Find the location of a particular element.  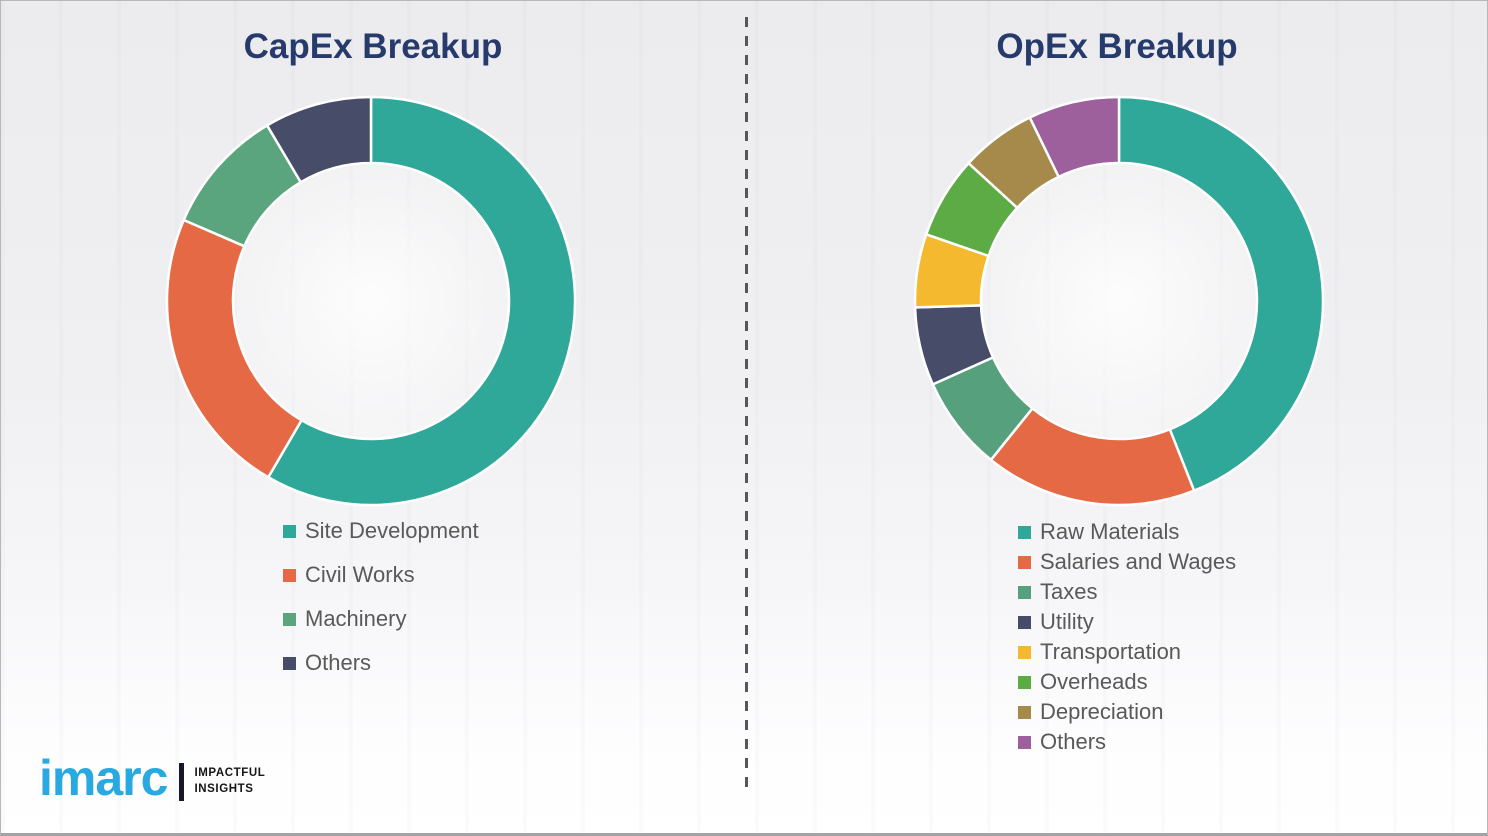

legend-item-machinery: Machinery is located at coordinates (381, 619).